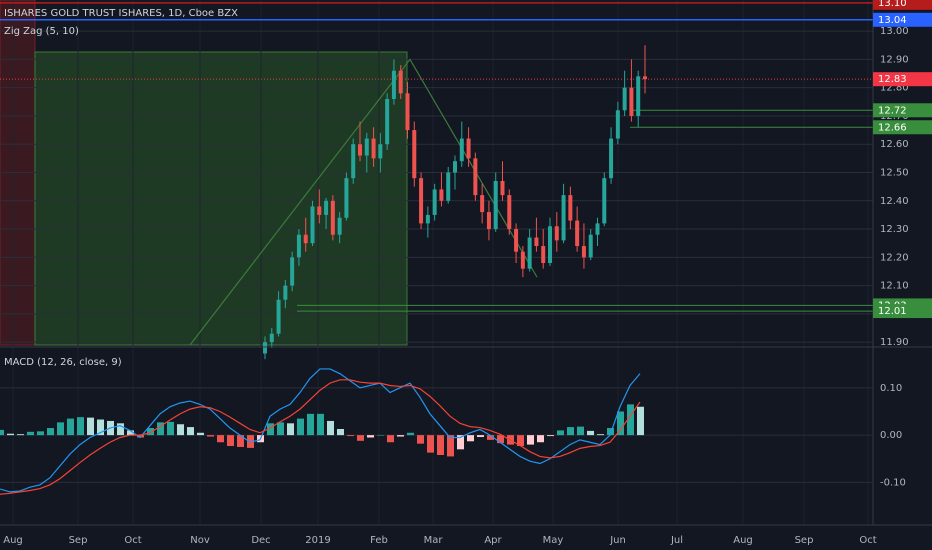  What do you see at coordinates (891, 388) in the screenshot?
I see `y-tick-label: 0.10` at bounding box center [891, 388].